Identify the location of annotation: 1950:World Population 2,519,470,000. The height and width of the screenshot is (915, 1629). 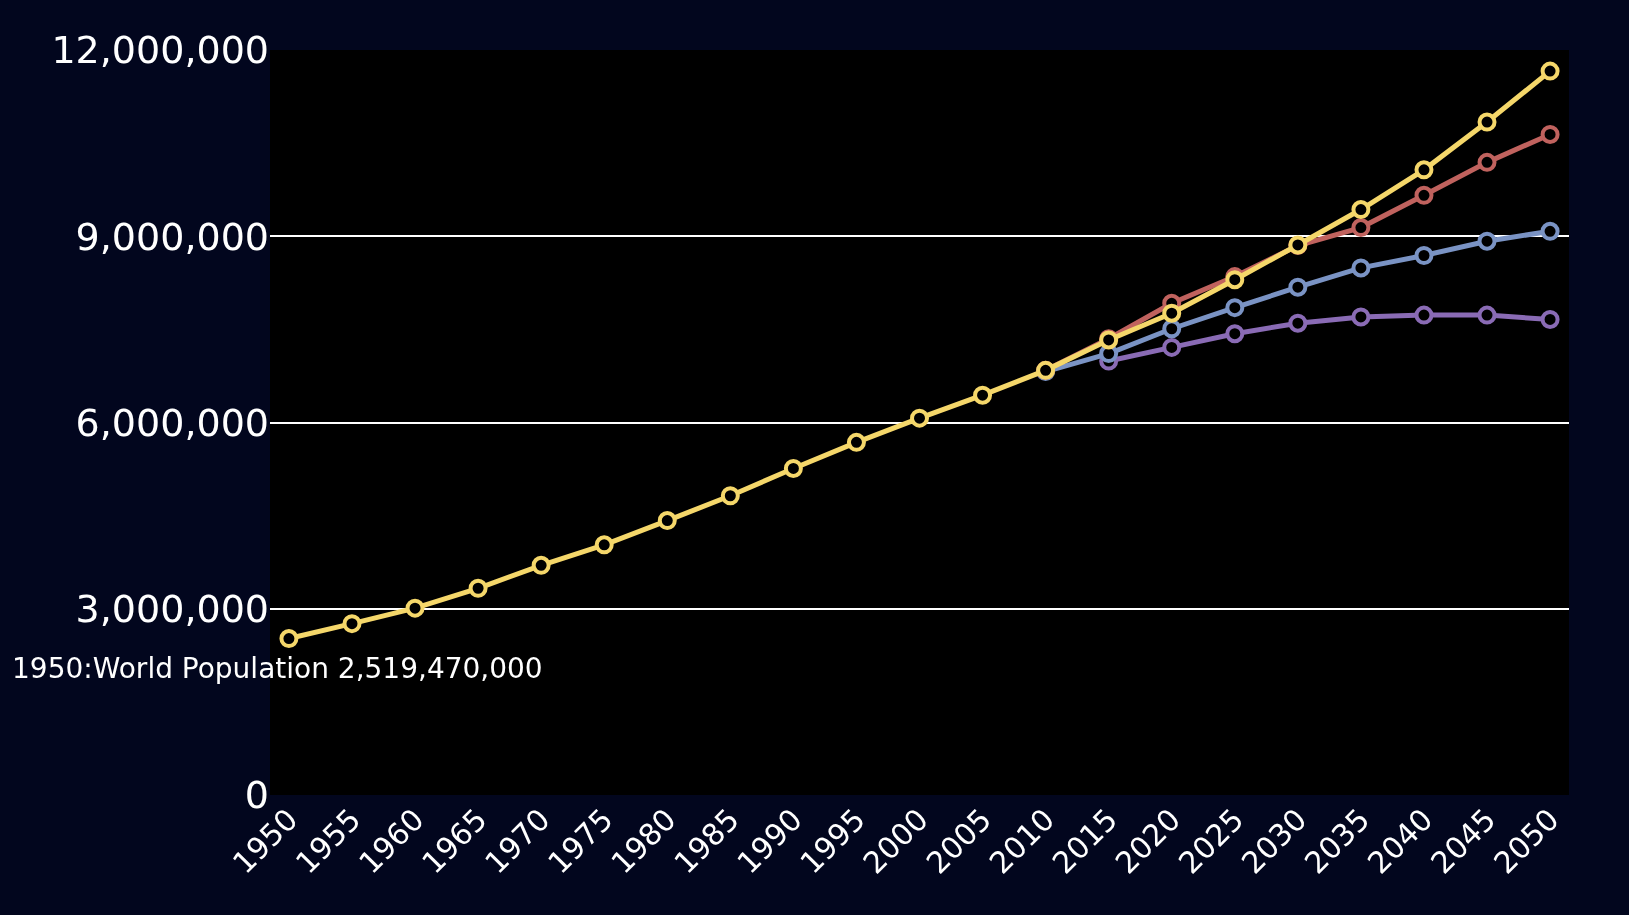
(277, 668).